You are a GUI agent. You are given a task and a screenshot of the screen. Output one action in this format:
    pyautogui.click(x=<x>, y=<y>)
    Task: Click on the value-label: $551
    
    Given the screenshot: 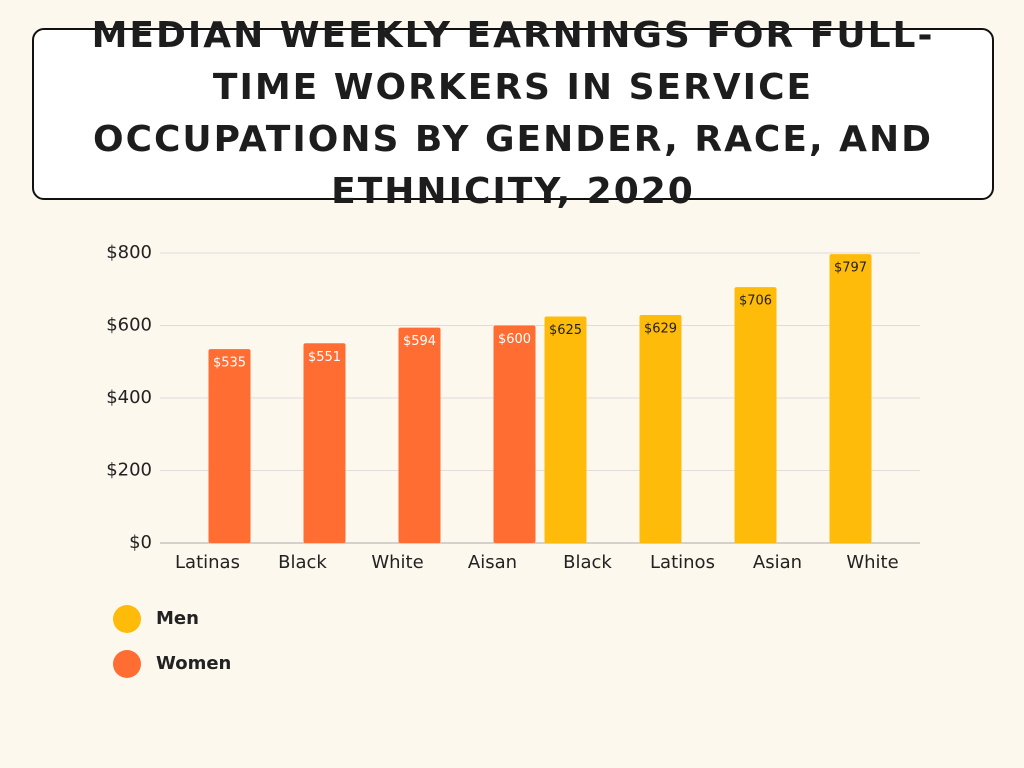 What is the action you would take?
    pyautogui.click(x=324, y=357)
    